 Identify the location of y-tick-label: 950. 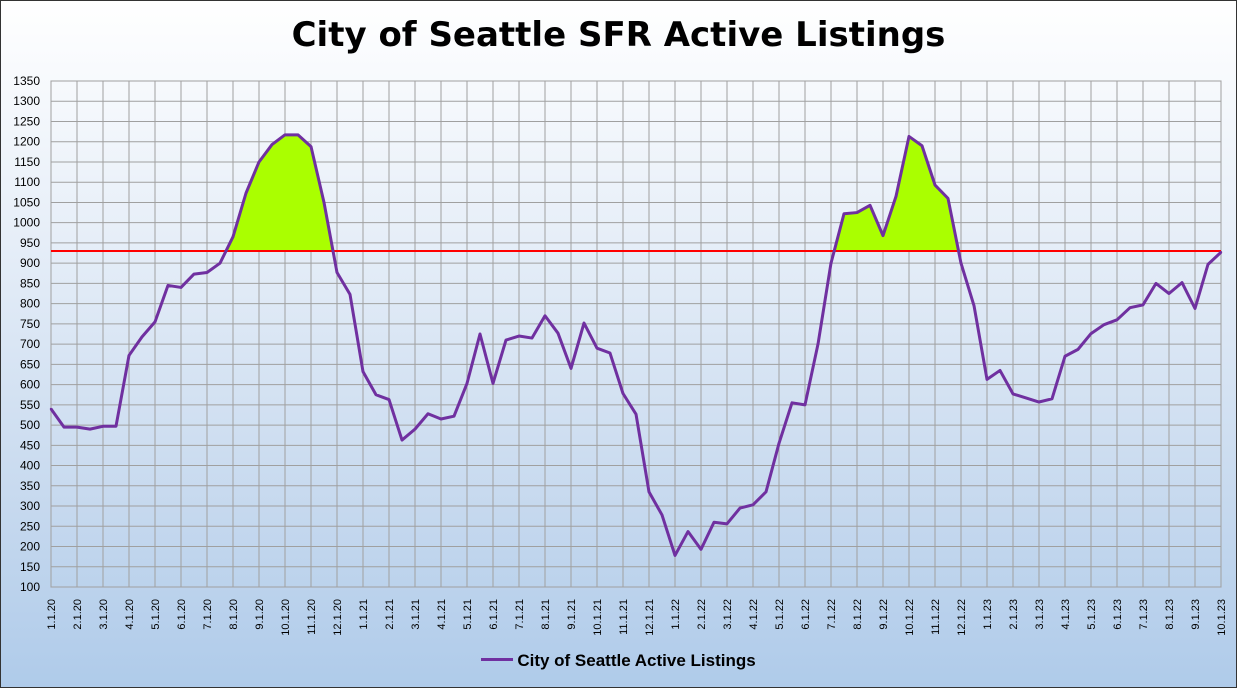
(30, 243).